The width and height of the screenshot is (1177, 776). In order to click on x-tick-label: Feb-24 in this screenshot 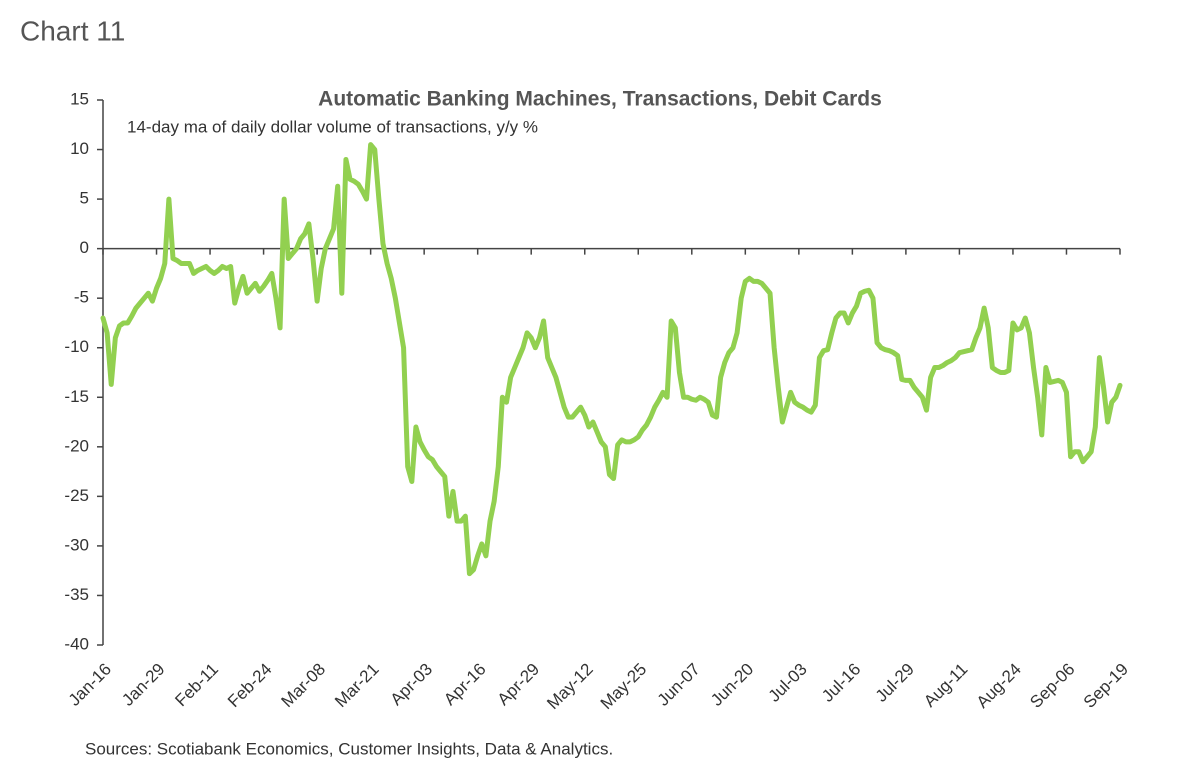, I will do `click(250, 686)`.